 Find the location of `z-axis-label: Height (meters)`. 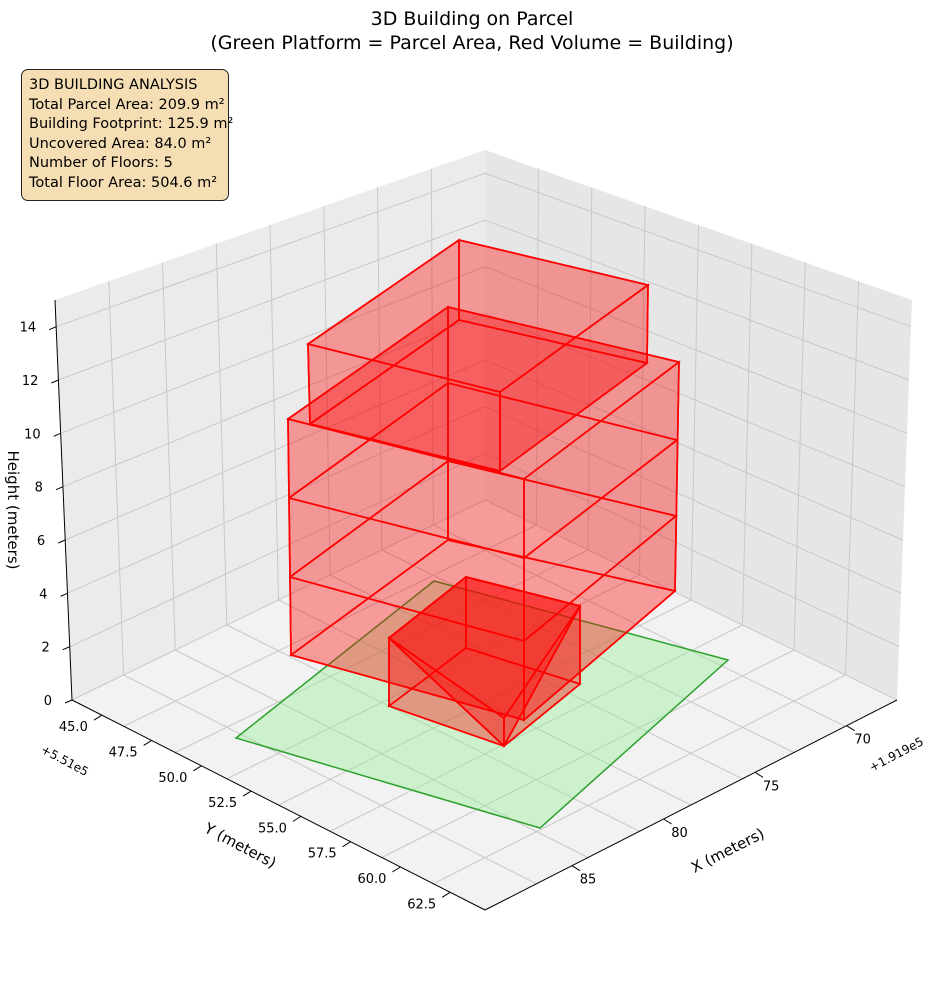

z-axis-label: Height (meters) is located at coordinates (13, 510).